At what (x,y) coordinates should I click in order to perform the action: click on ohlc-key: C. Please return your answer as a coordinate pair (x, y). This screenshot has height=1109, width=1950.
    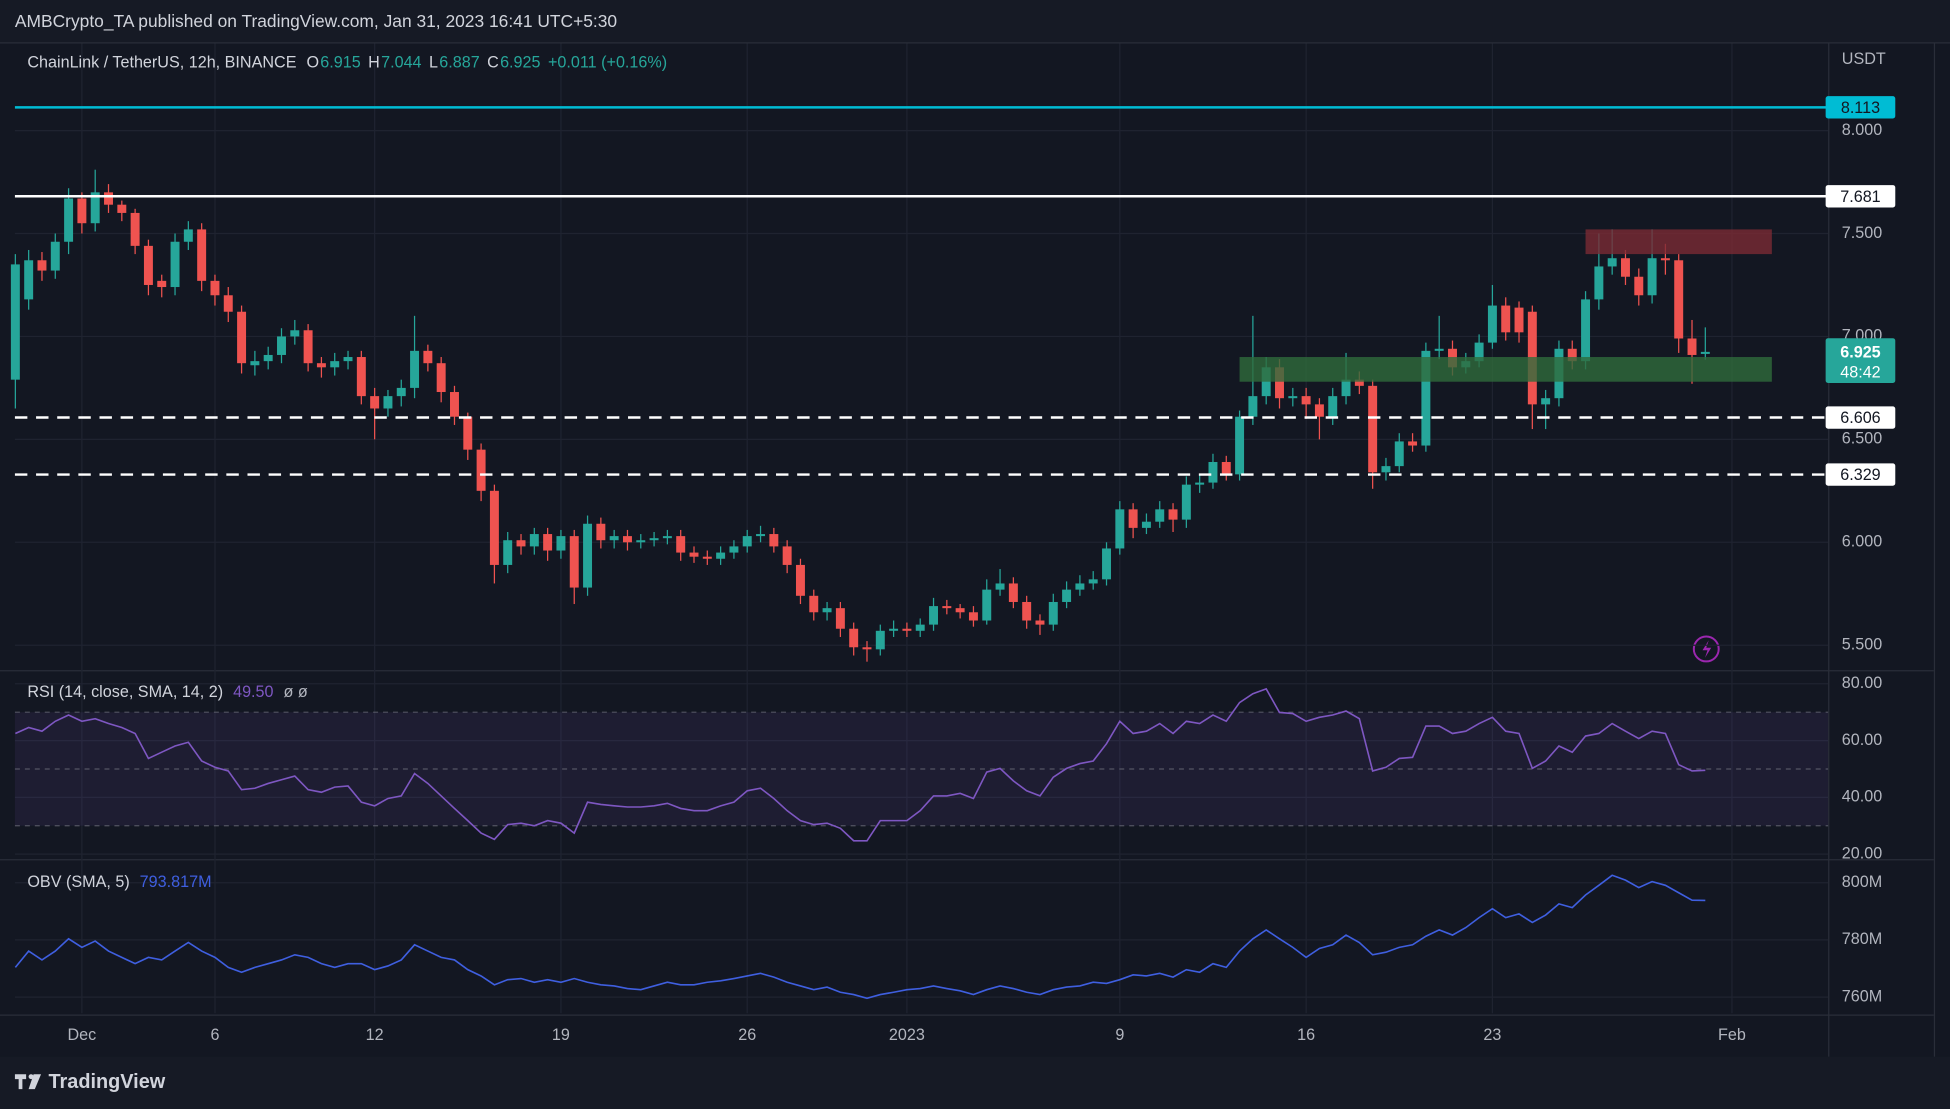
    Looking at the image, I should click on (493, 63).